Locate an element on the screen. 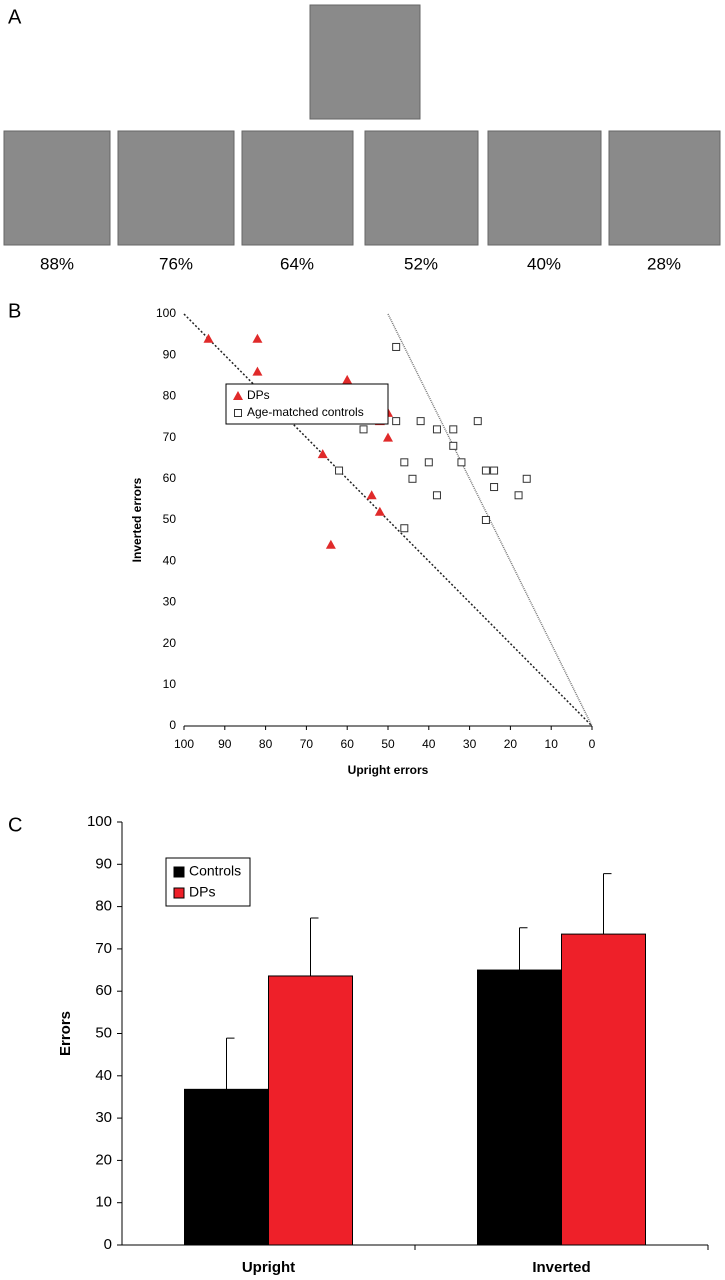 The width and height of the screenshot is (725, 1280). morph-label: 64% is located at coordinates (297, 263).